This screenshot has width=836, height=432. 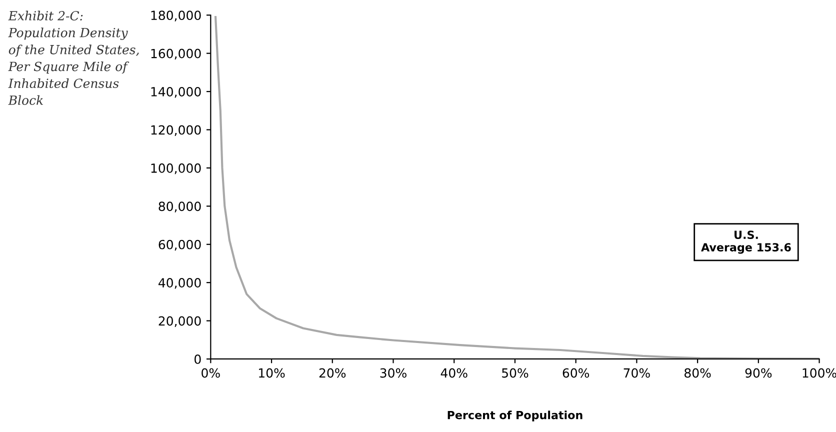 What do you see at coordinates (179, 245) in the screenshot?
I see `y-tick-label: 60,000` at bounding box center [179, 245].